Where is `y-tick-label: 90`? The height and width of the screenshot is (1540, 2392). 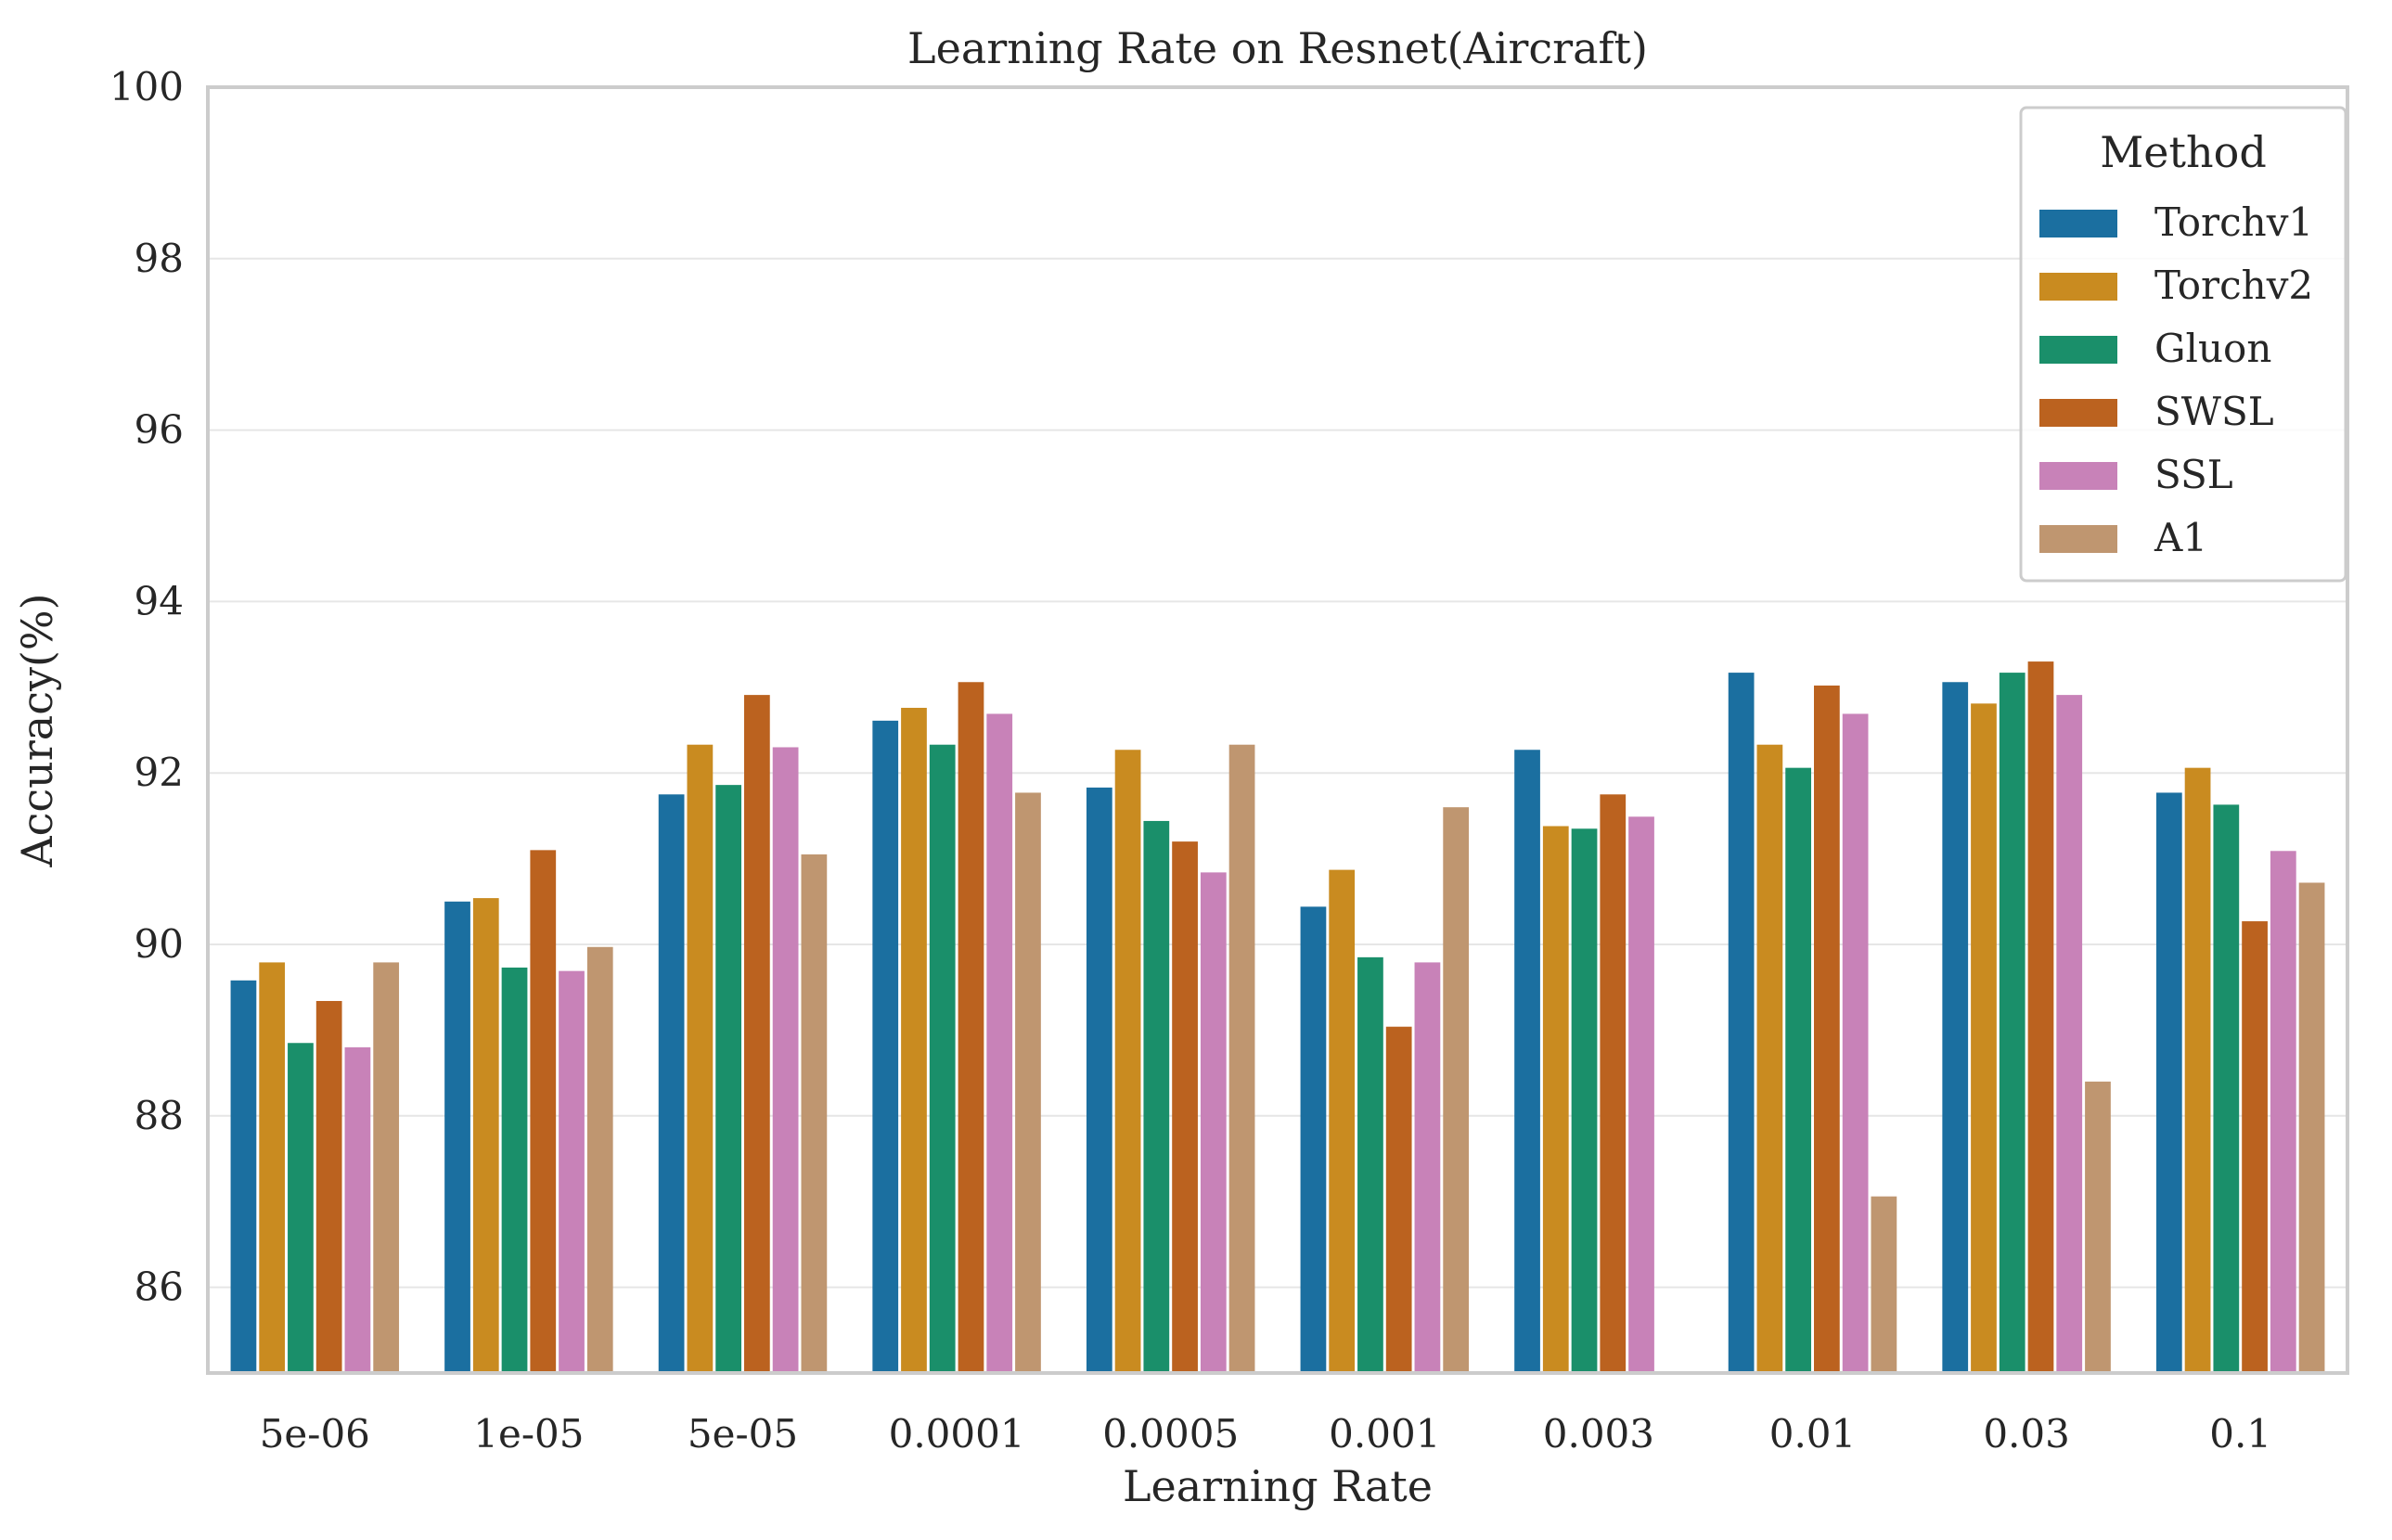 y-tick-label: 90 is located at coordinates (159, 944).